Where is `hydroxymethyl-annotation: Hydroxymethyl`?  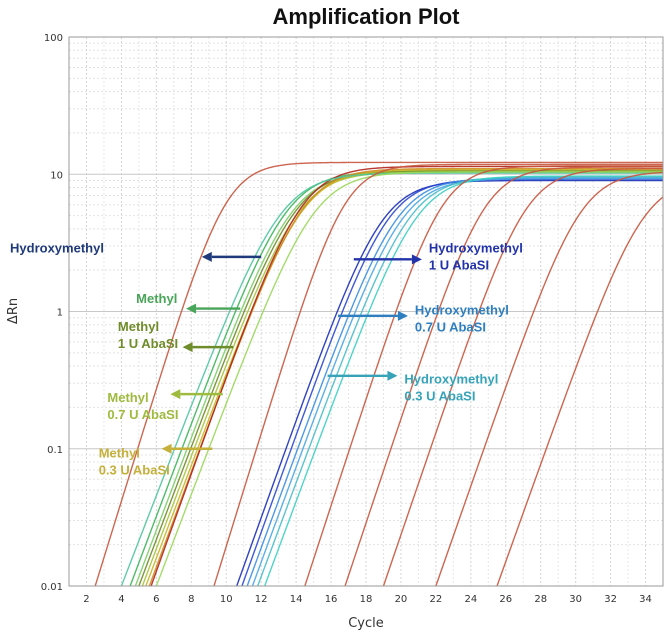 hydroxymethyl-annotation: Hydroxymethyl is located at coordinates (136, 251).